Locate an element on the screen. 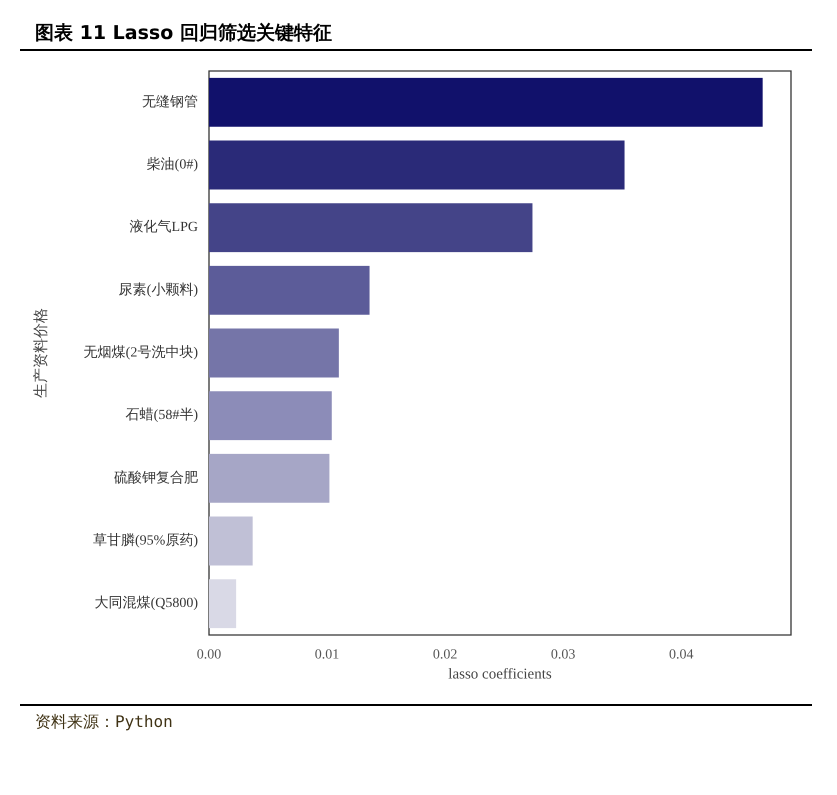 This screenshot has width=837, height=795. y-tick-label: 无烟煤(2号洗中块) is located at coordinates (141, 352).